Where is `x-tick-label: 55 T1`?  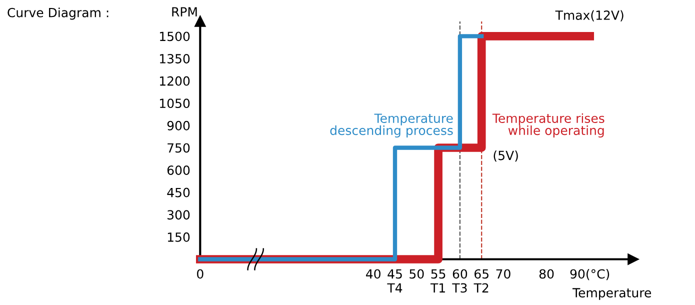
x-tick-label: 55 T1 is located at coordinates (438, 280).